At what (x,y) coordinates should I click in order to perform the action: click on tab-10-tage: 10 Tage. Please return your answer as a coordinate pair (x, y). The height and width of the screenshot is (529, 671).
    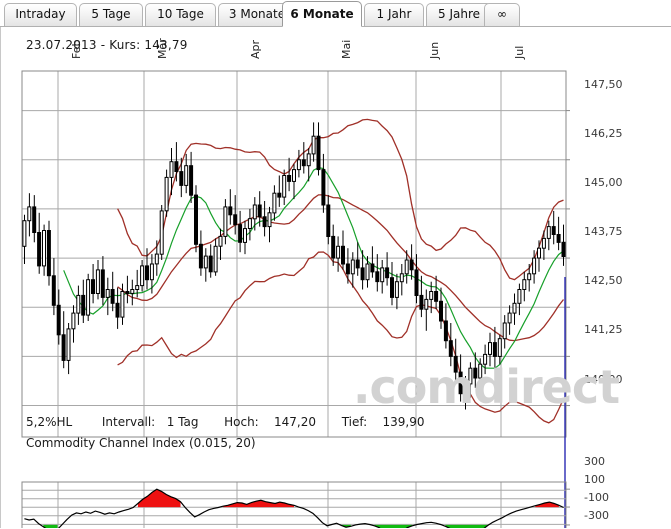
    Looking at the image, I should click on (180, 14).